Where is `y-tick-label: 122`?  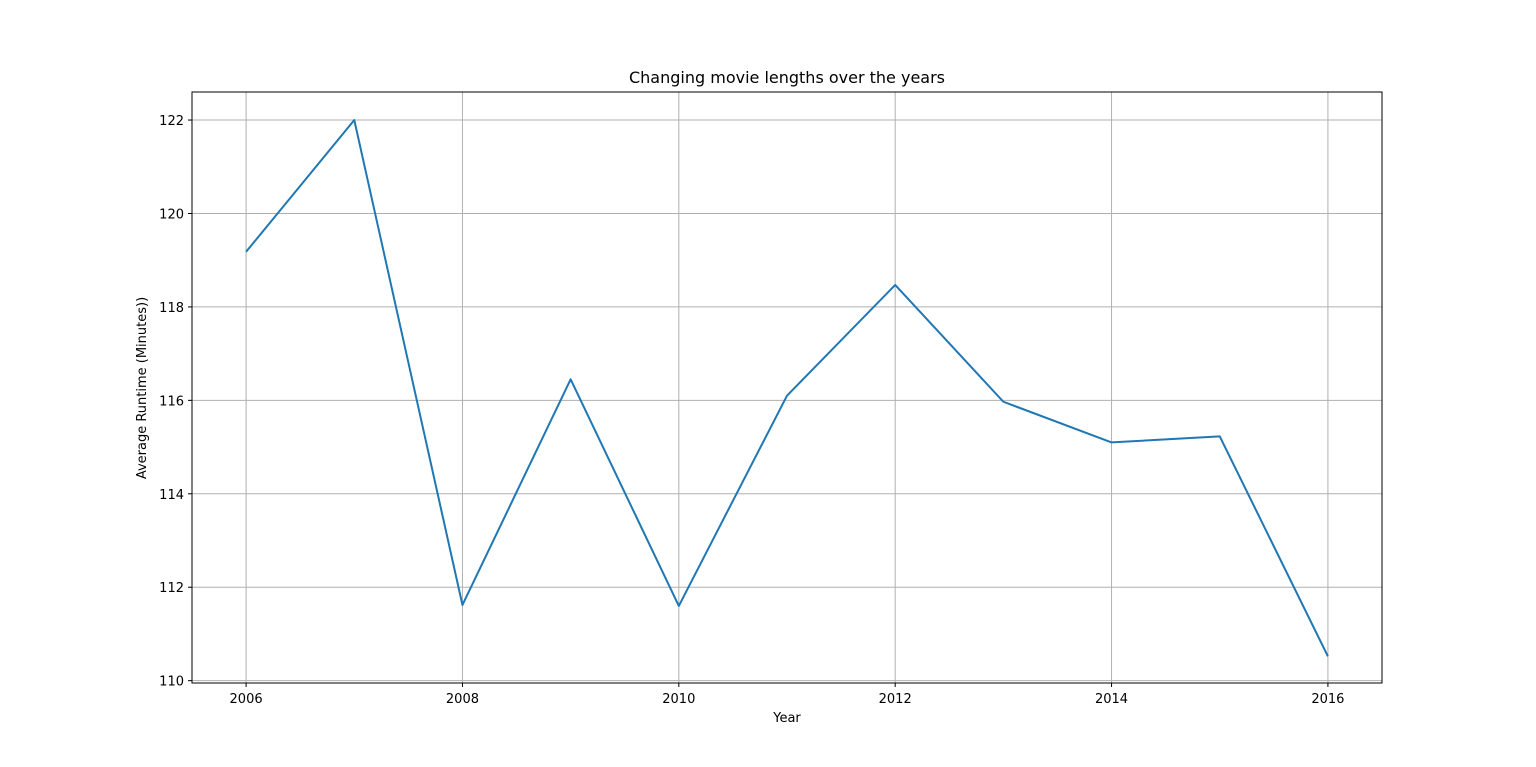 y-tick-label: 122 is located at coordinates (171, 121).